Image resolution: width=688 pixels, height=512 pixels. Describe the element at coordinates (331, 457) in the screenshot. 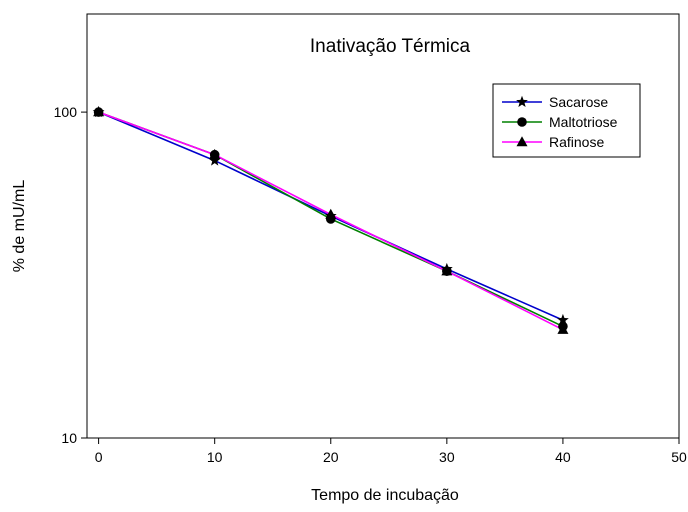

I see `x-tick-label: 20` at that location.